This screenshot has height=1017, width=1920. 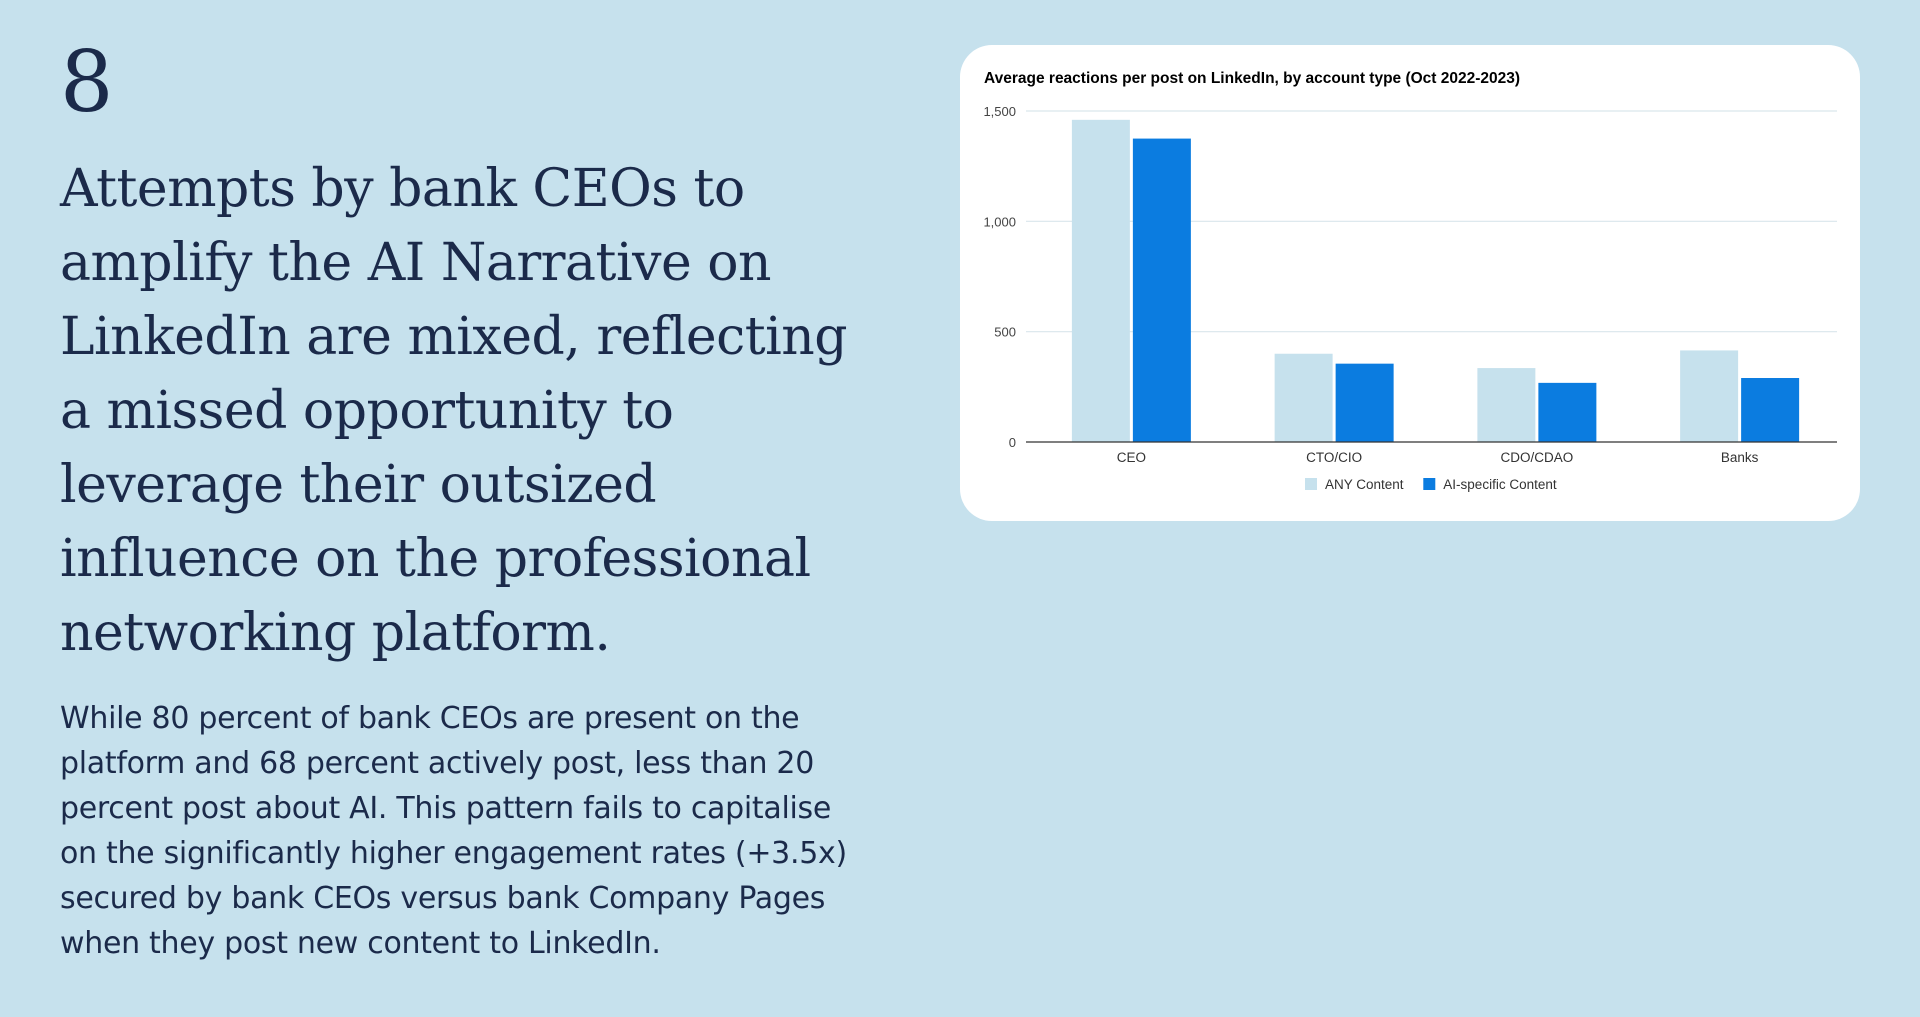 What do you see at coordinates (1536, 457) in the screenshot?
I see `x-tick-label: CDO/CDAO` at bounding box center [1536, 457].